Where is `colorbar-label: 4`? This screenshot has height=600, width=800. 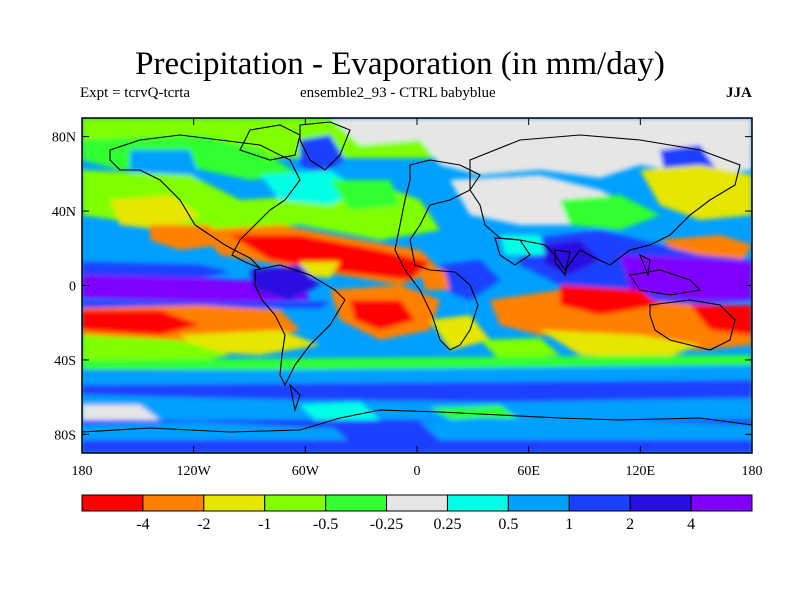 colorbar-label: 4 is located at coordinates (691, 524).